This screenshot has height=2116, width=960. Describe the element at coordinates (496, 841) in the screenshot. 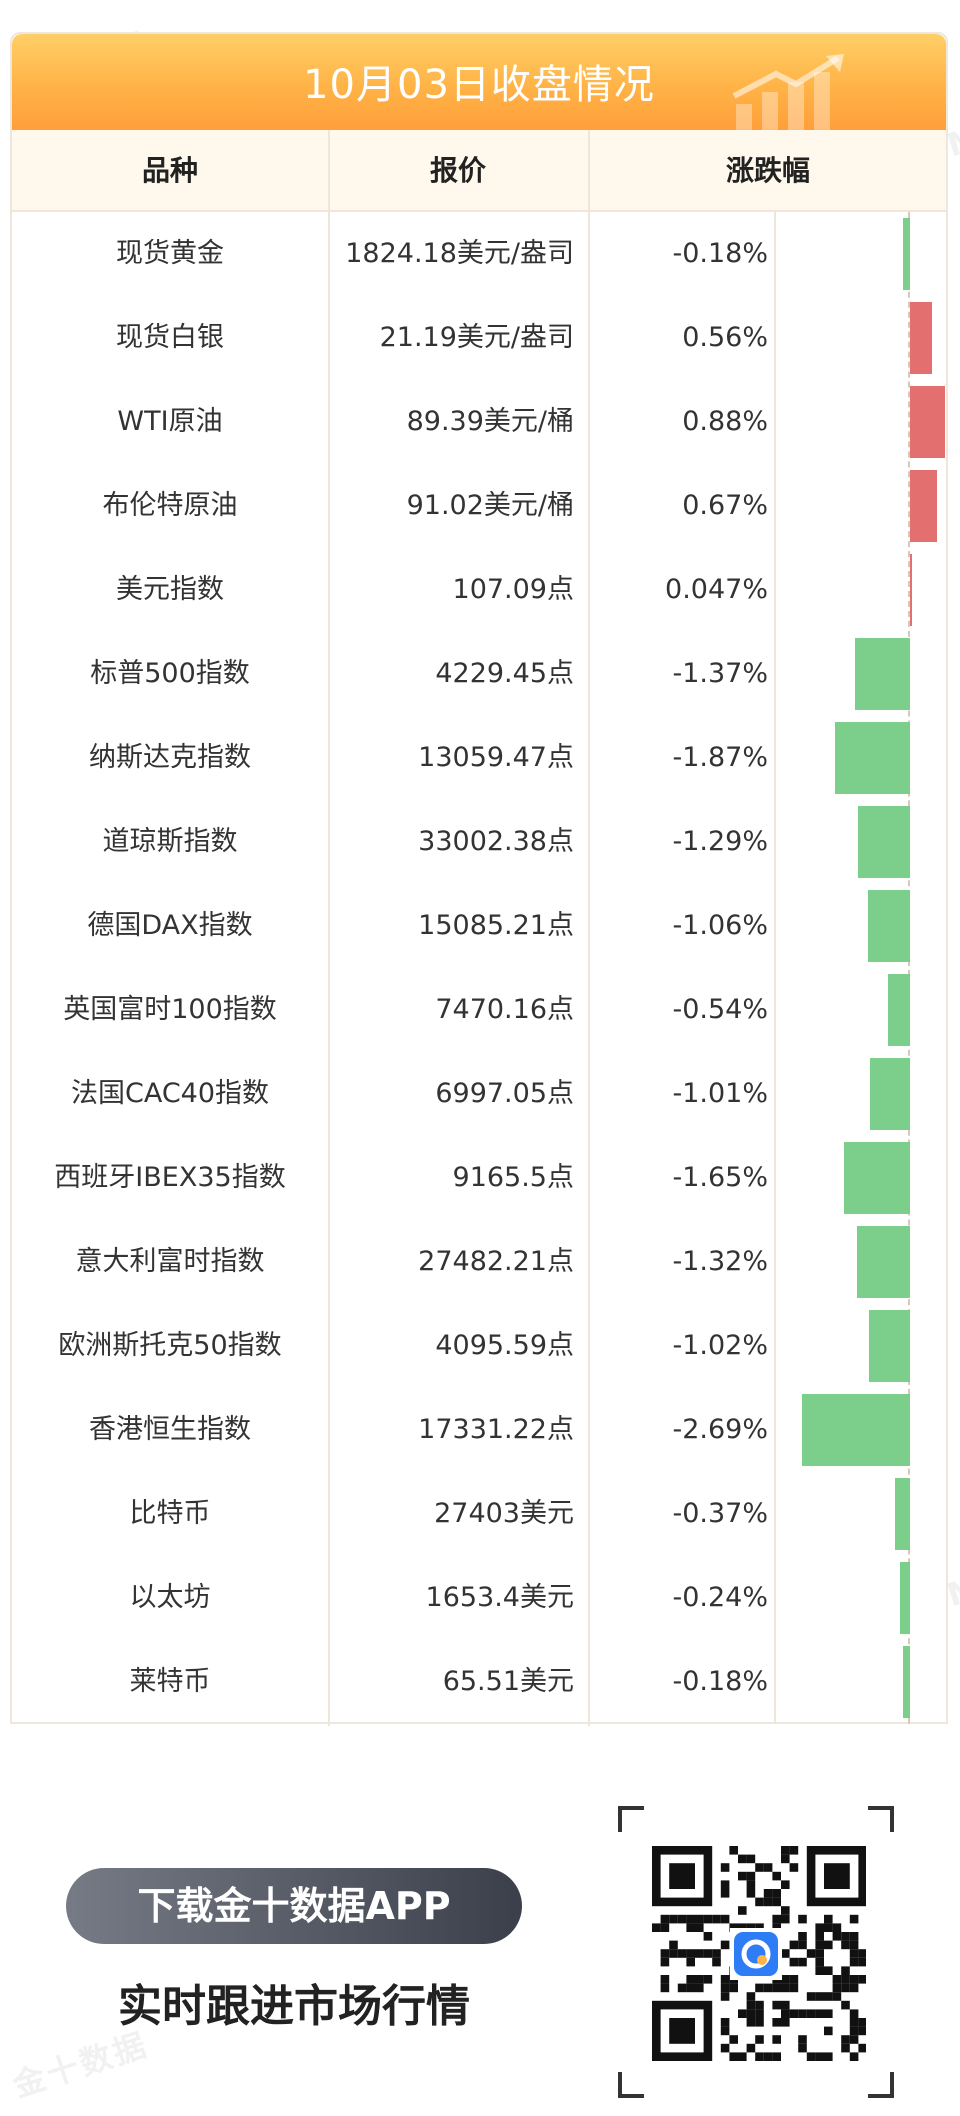

I see `row-price: 33002.38点` at that location.